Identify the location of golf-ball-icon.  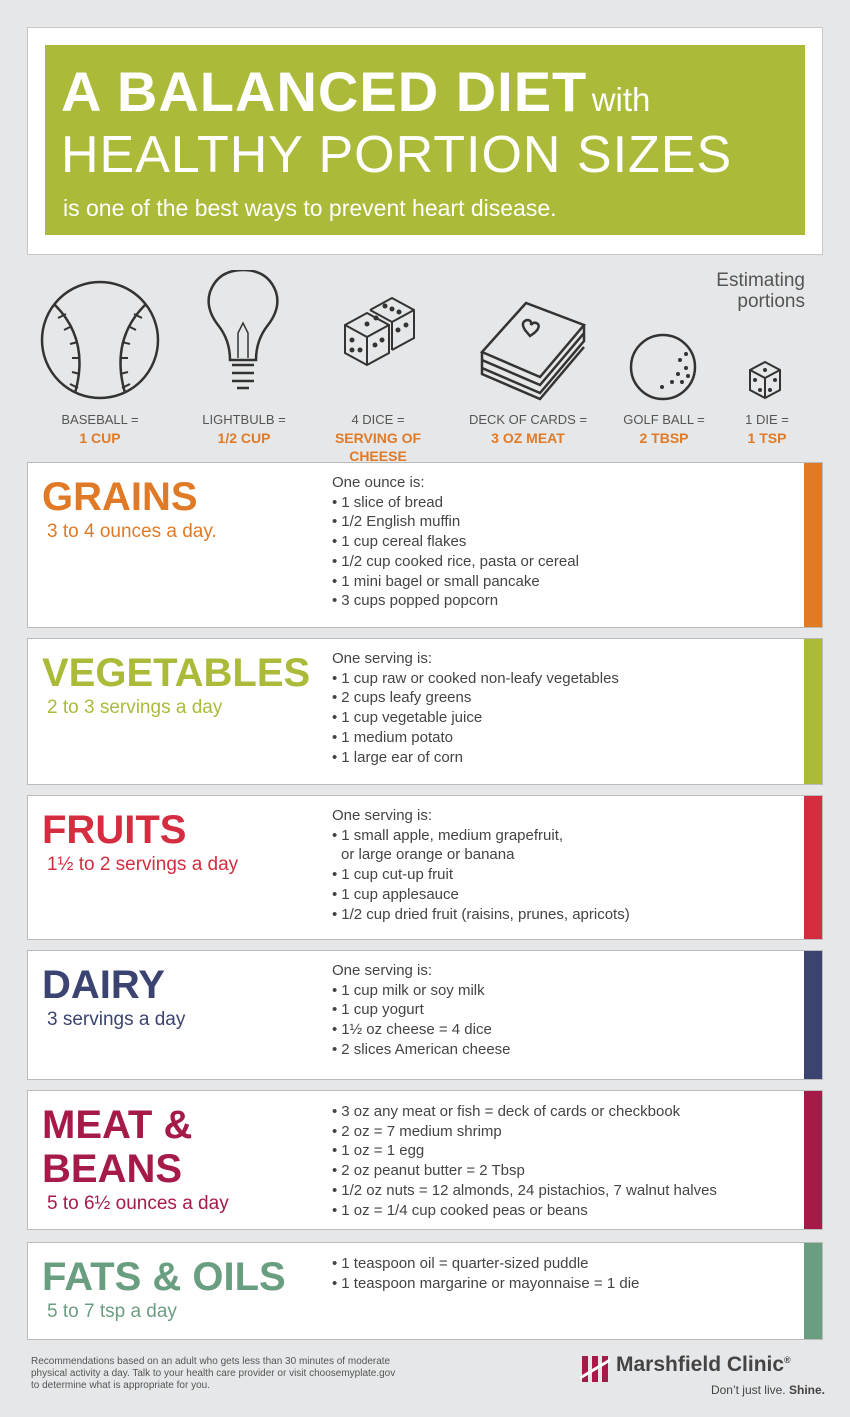
(663, 367).